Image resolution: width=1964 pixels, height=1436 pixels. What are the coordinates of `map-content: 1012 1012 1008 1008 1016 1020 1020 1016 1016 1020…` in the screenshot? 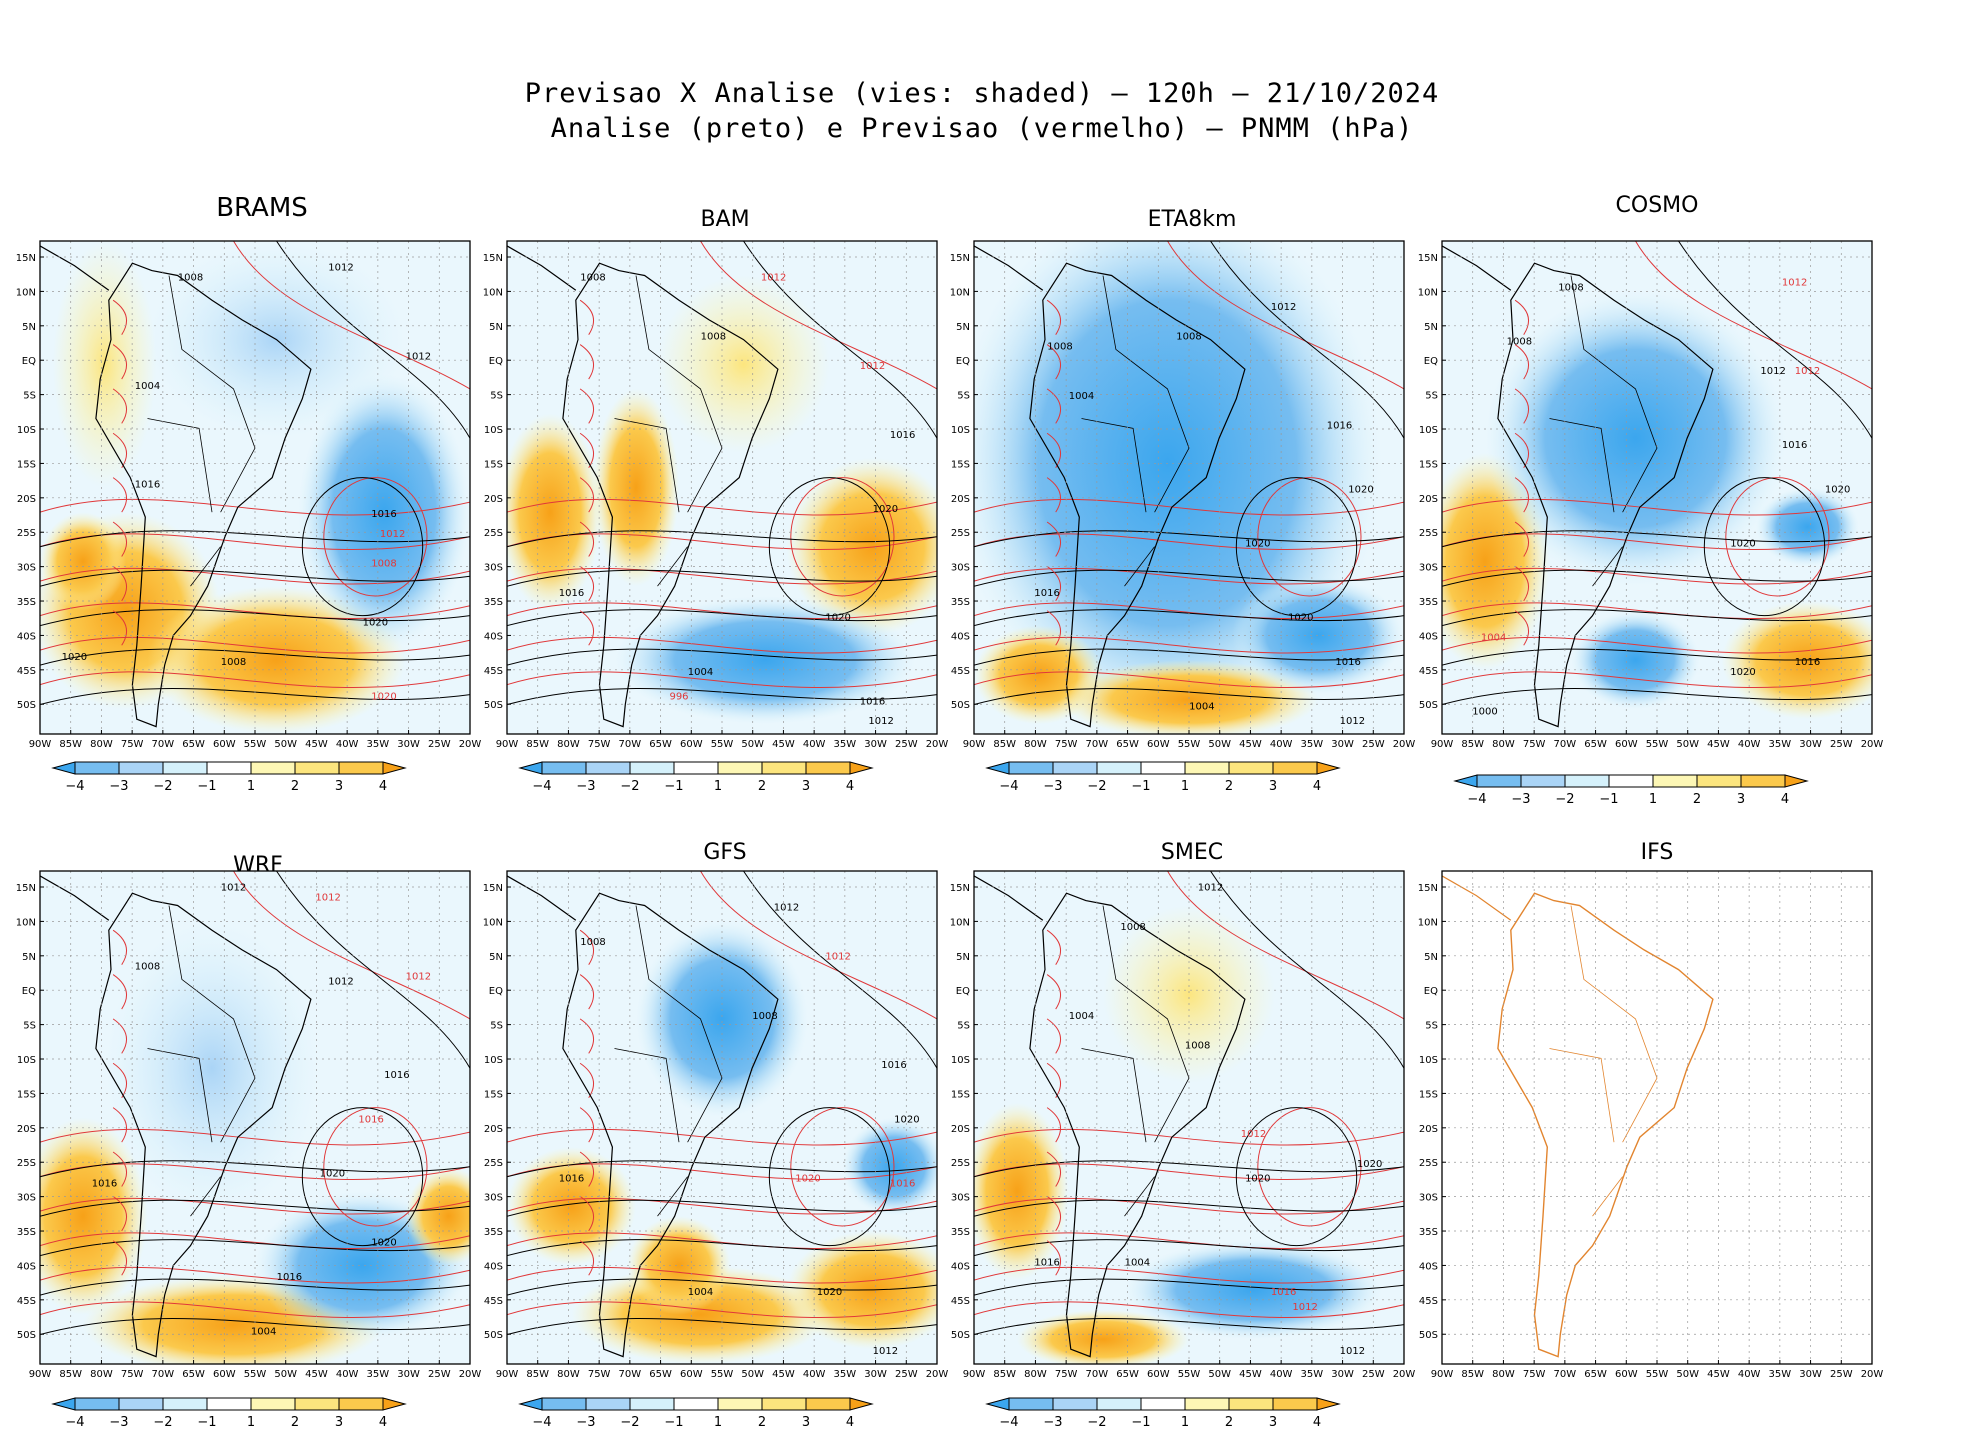 It's located at (722, 1117).